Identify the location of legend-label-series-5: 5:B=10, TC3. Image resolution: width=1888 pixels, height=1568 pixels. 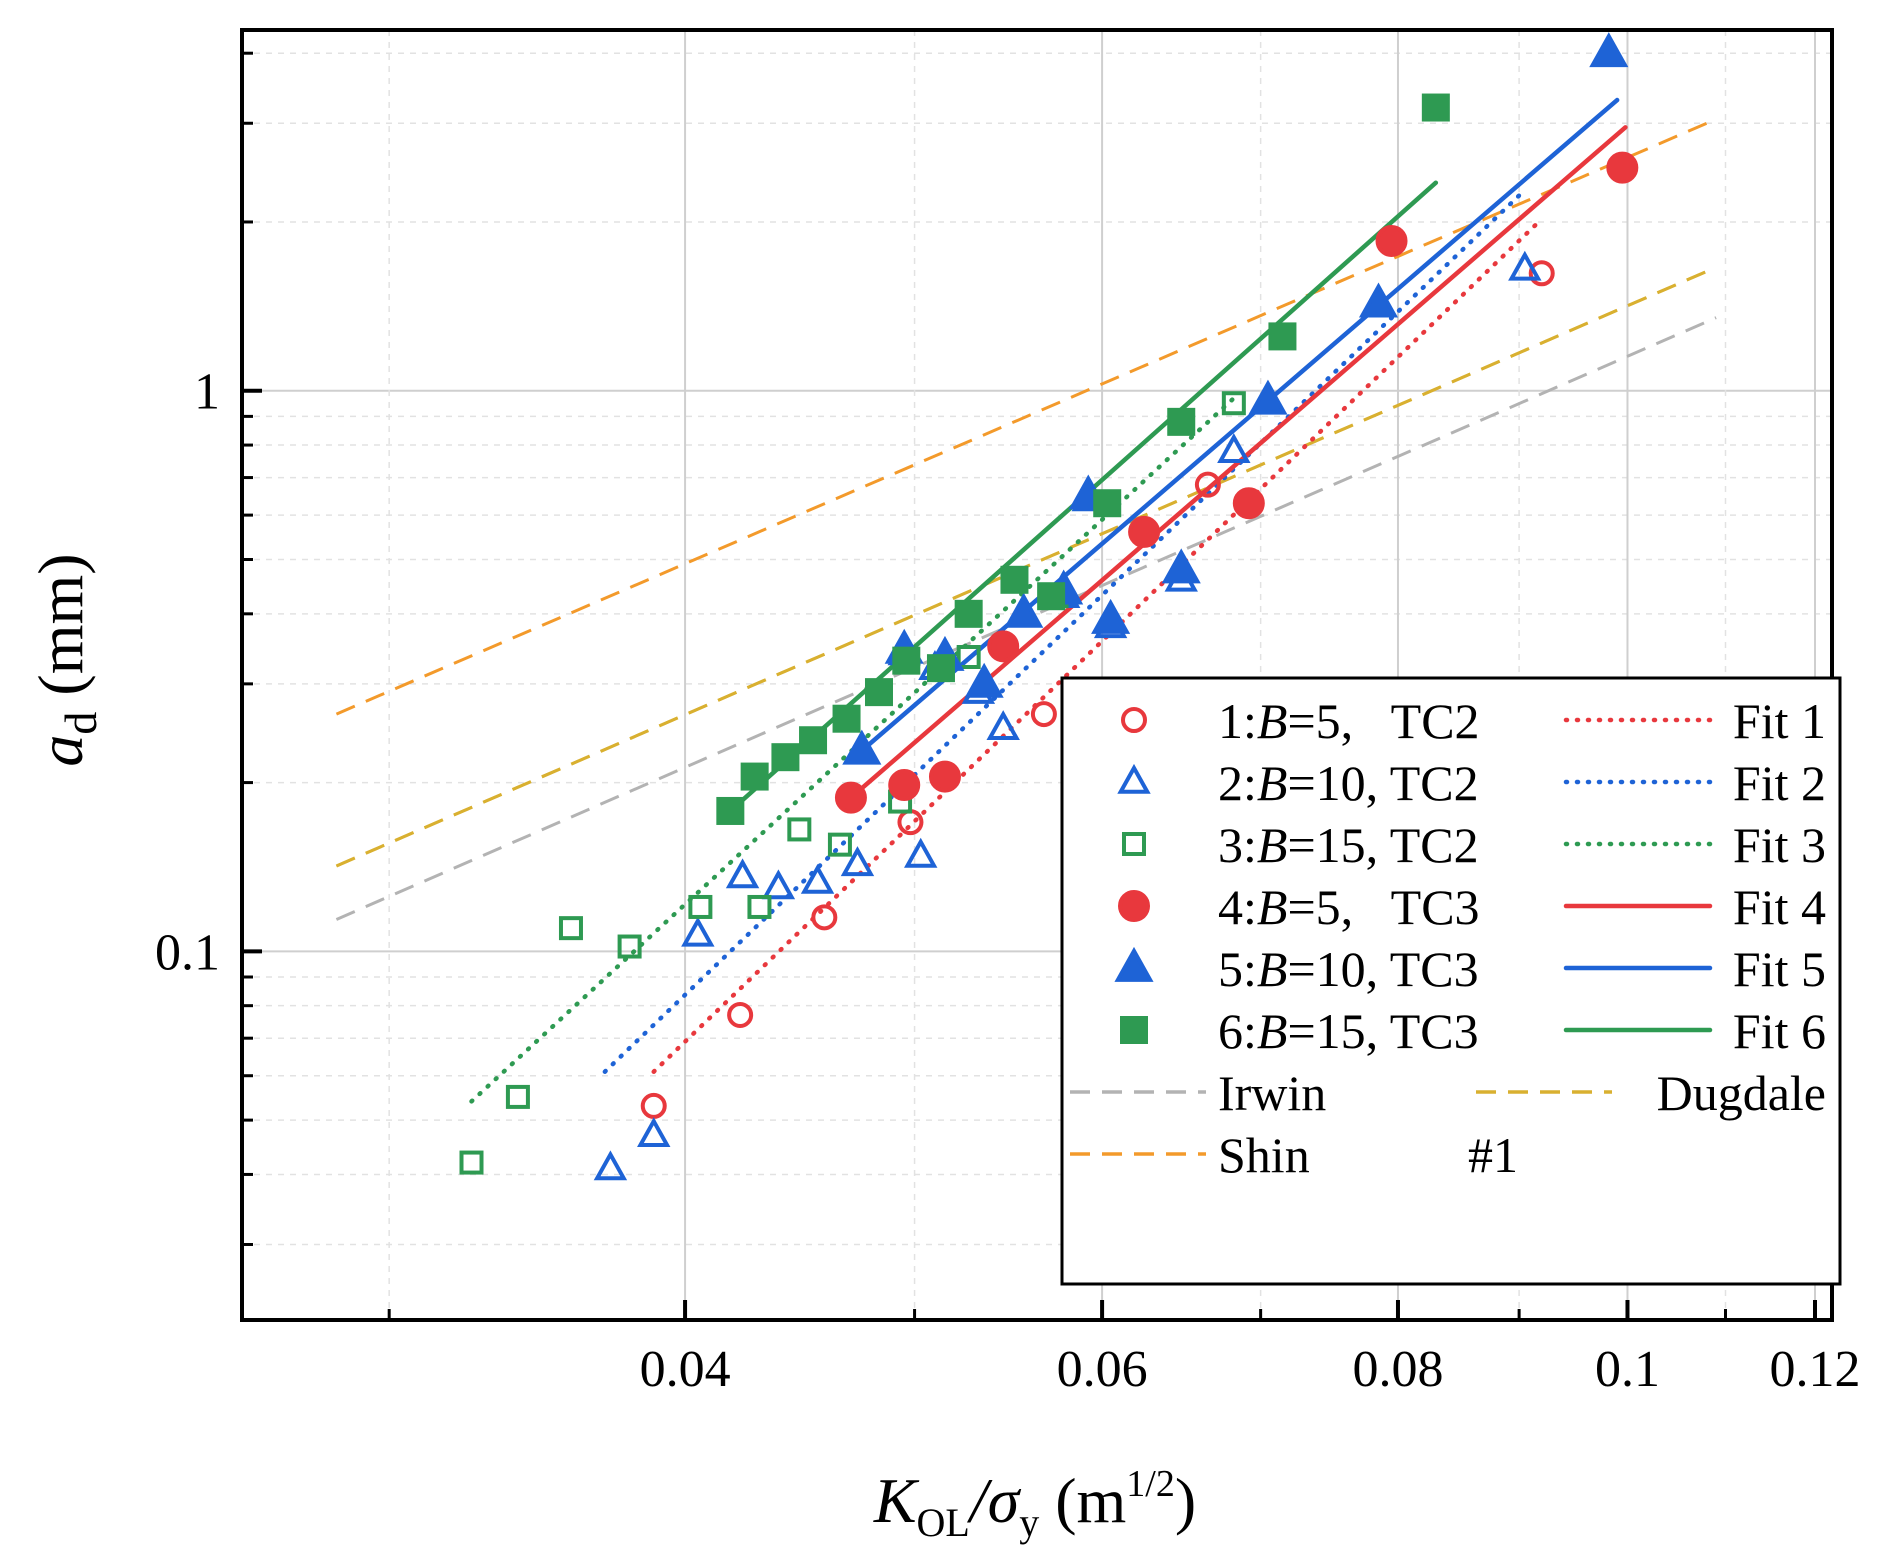
(1348, 969).